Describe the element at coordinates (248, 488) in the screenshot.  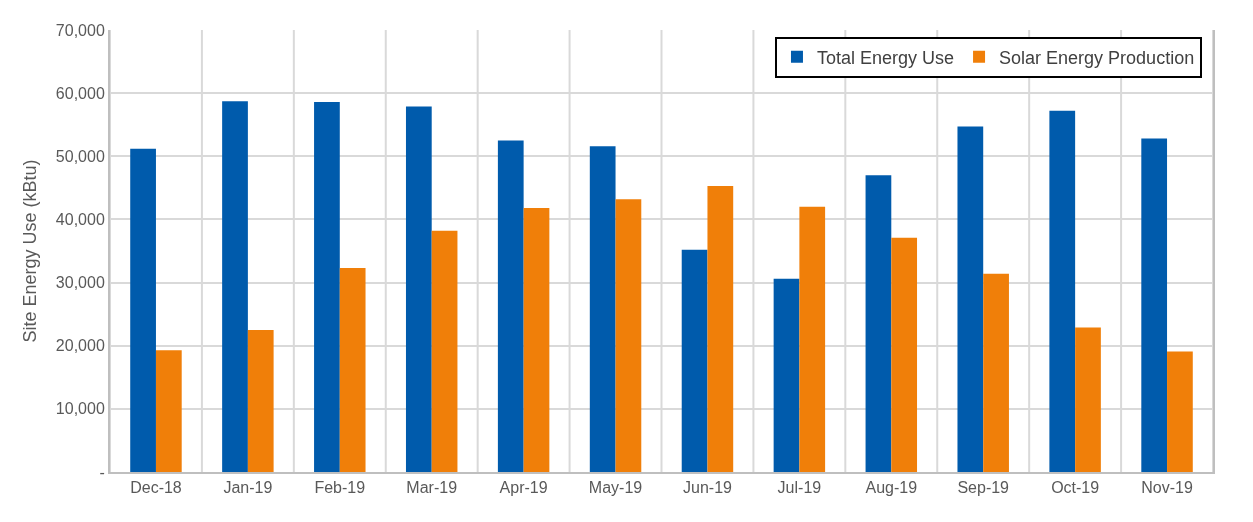
I see `x-tick-label: Jan-19` at that location.